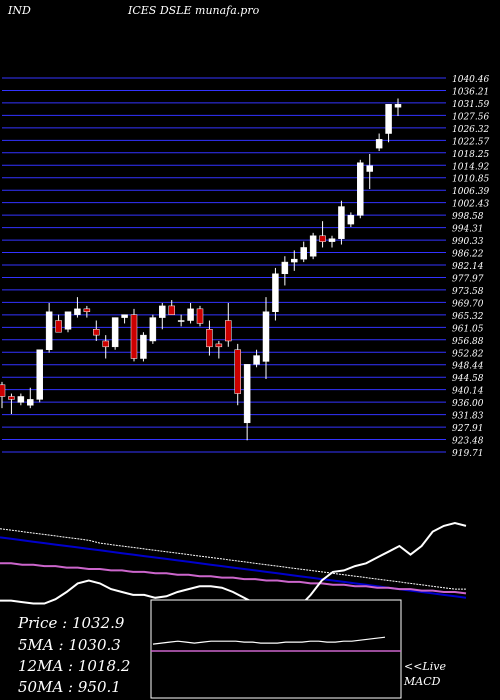 The width and height of the screenshot is (500, 700). What do you see at coordinates (468, 354) in the screenshot?
I see `y-tick-label: 952.82` at bounding box center [468, 354].